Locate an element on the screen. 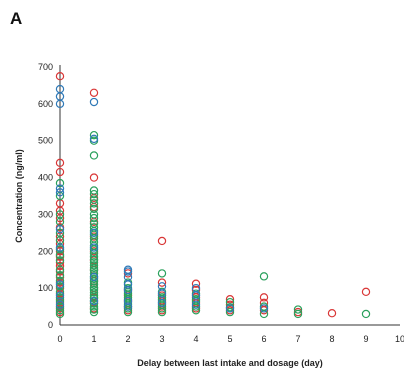  x-tick-label: 9 is located at coordinates (365, 339).